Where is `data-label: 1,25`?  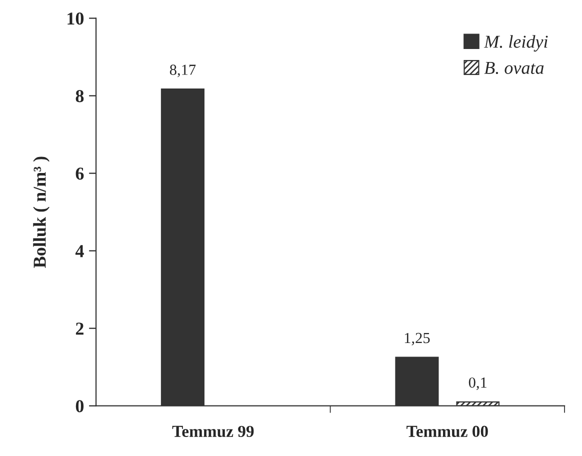
data-label: 1,25 is located at coordinates (417, 339).